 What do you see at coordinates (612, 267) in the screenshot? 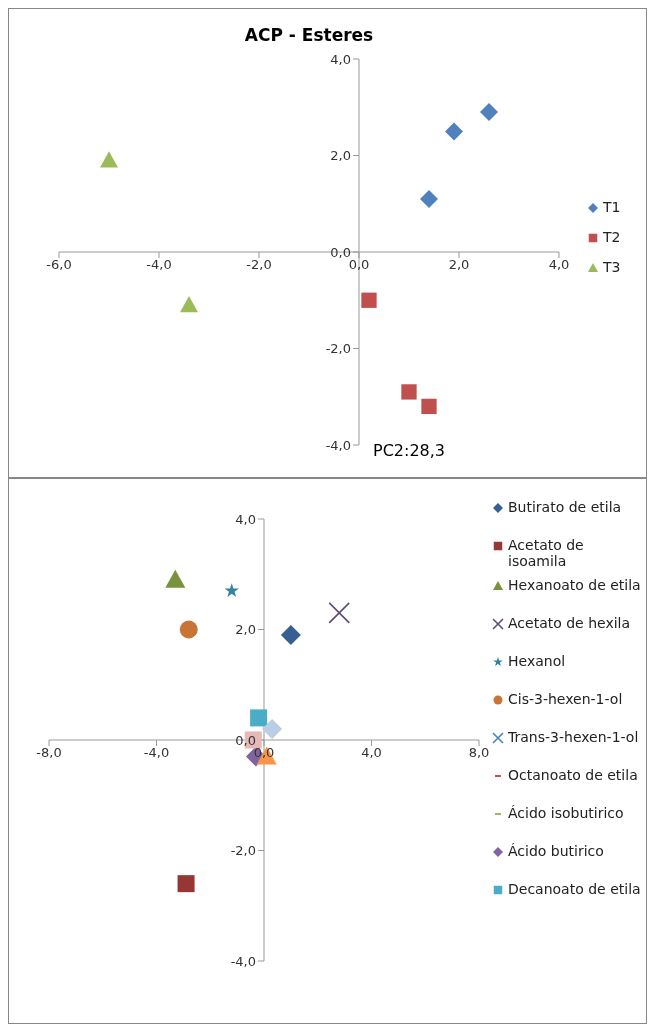
I see `legend-label: T3` at bounding box center [612, 267].